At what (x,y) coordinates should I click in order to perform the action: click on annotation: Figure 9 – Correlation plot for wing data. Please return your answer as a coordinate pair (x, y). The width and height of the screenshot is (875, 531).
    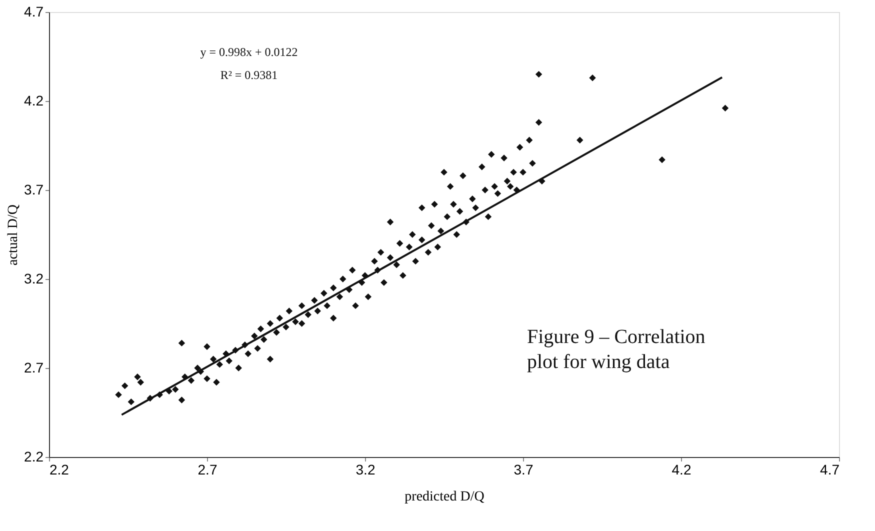
    Looking at the image, I should click on (616, 349).